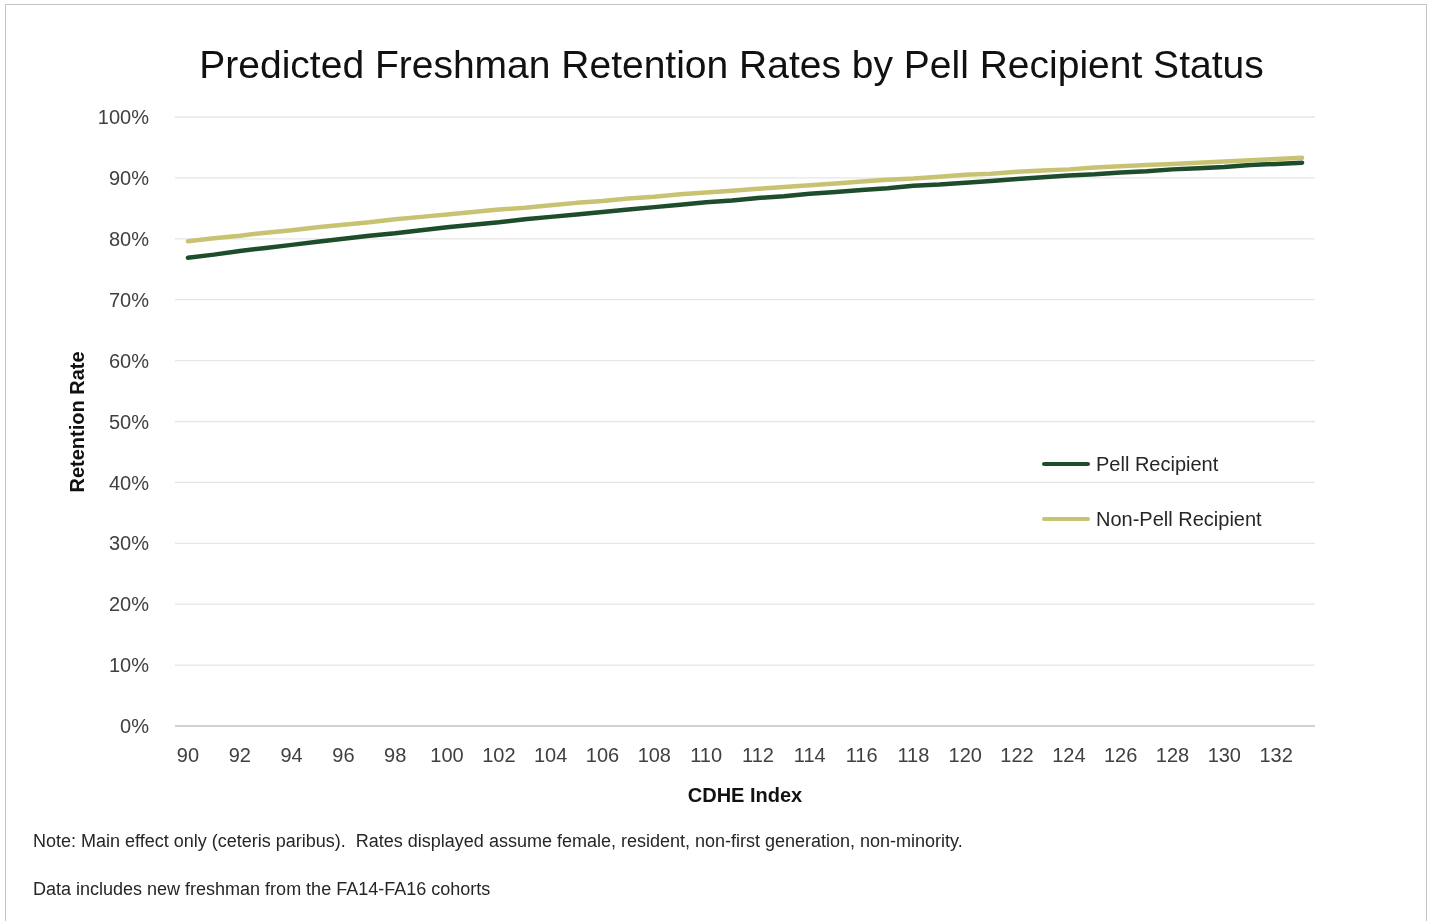  Describe the element at coordinates (291, 755) in the screenshot. I see `x-tick-label: 94` at that location.